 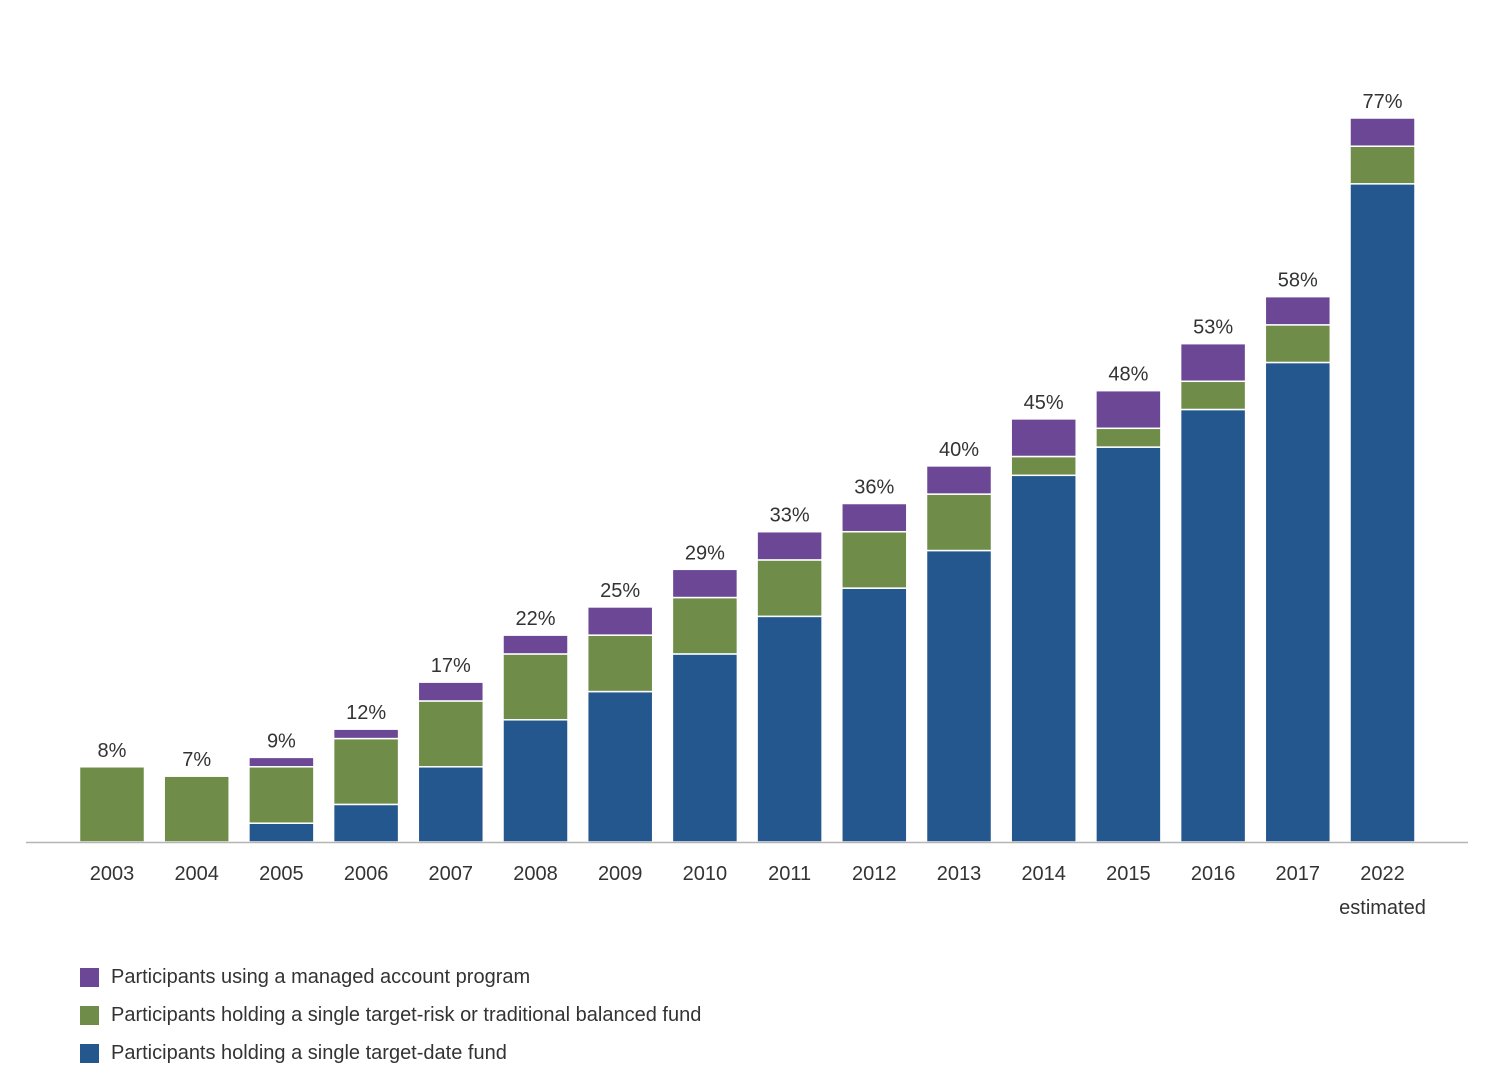 What do you see at coordinates (196, 874) in the screenshot?
I see `x-tick-label-2004: 2004` at bounding box center [196, 874].